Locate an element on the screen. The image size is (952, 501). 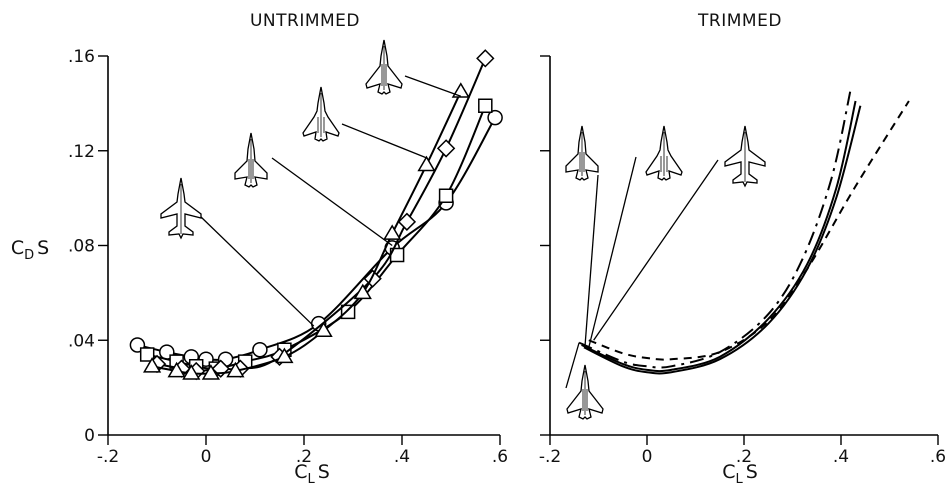
chart-title: UNTRIMMED is located at coordinates (305, 21).